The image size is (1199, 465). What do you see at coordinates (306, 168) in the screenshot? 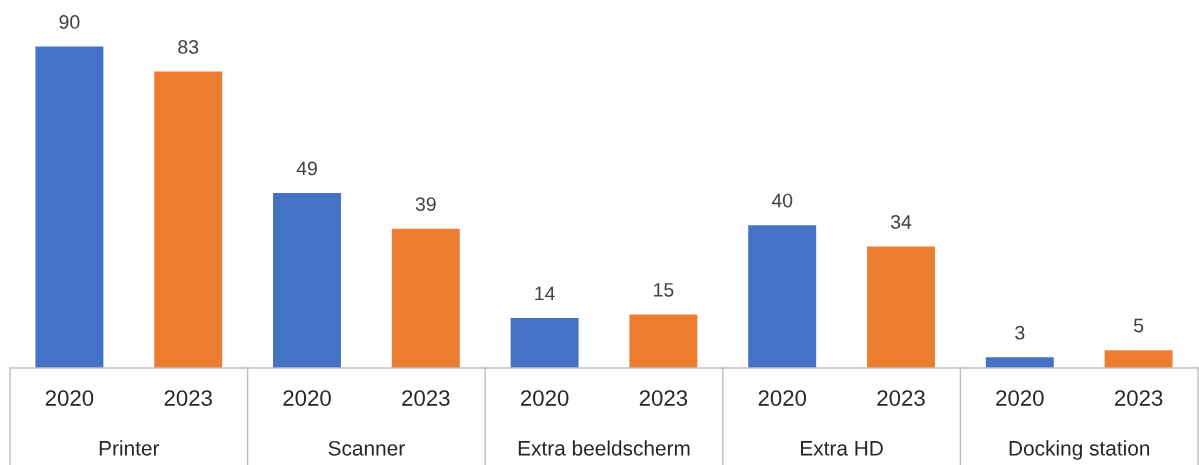
I see `data-label: 49` at bounding box center [306, 168].